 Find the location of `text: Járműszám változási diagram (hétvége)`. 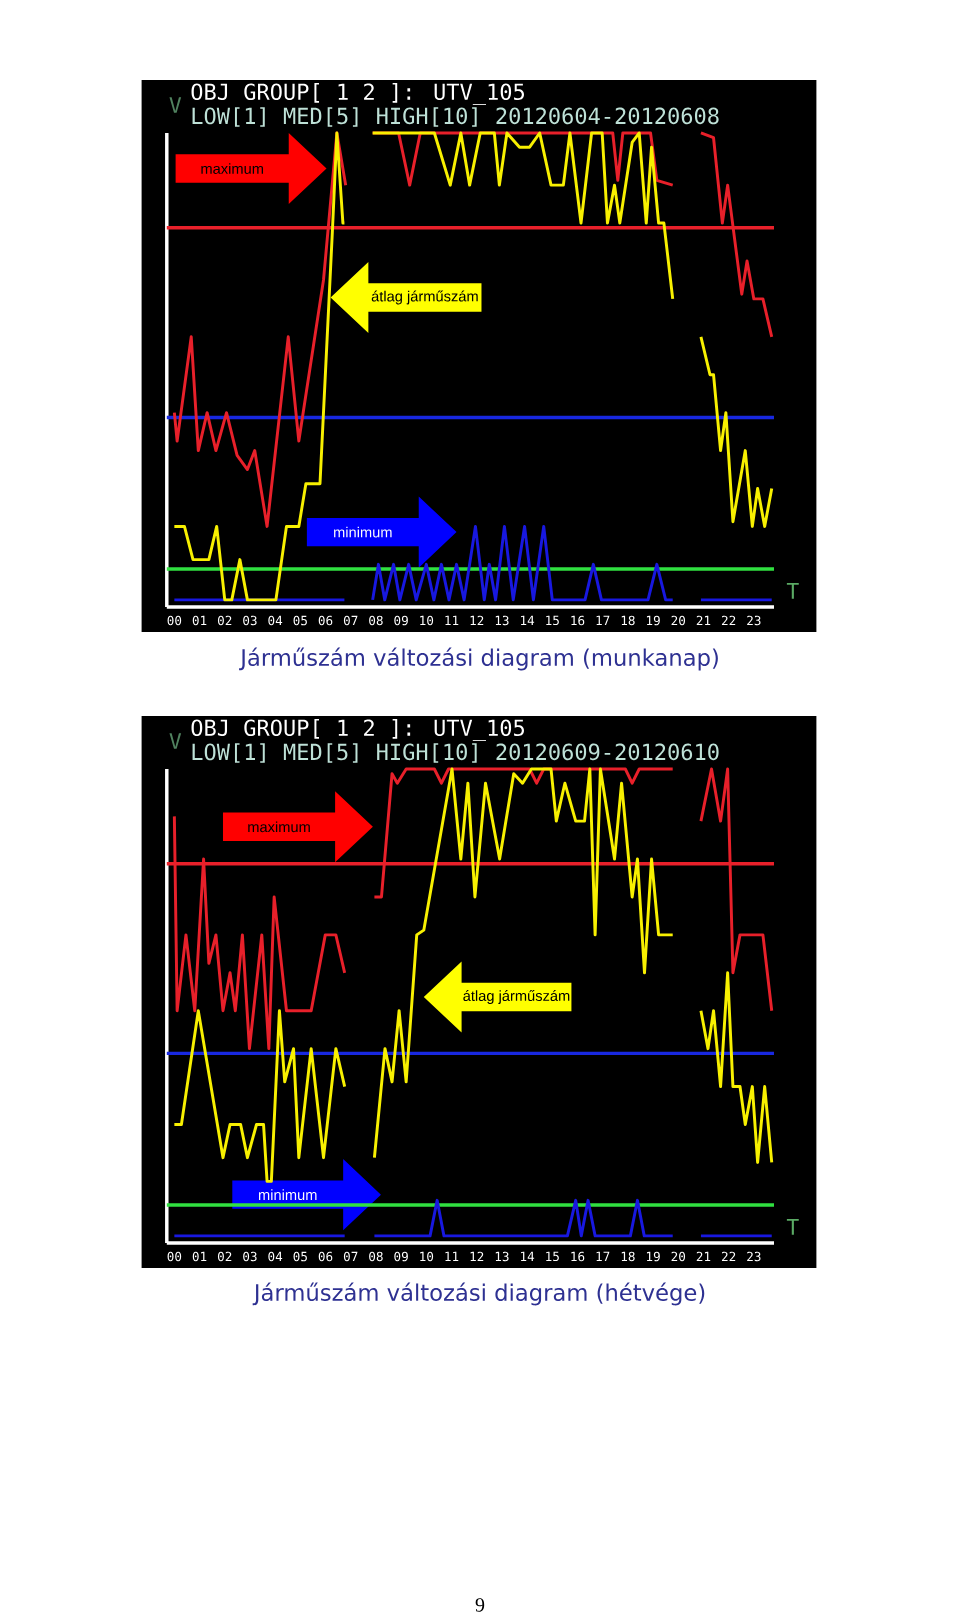

text: Járműszám változási diagram (hétvége) is located at coordinates (478, 1294).